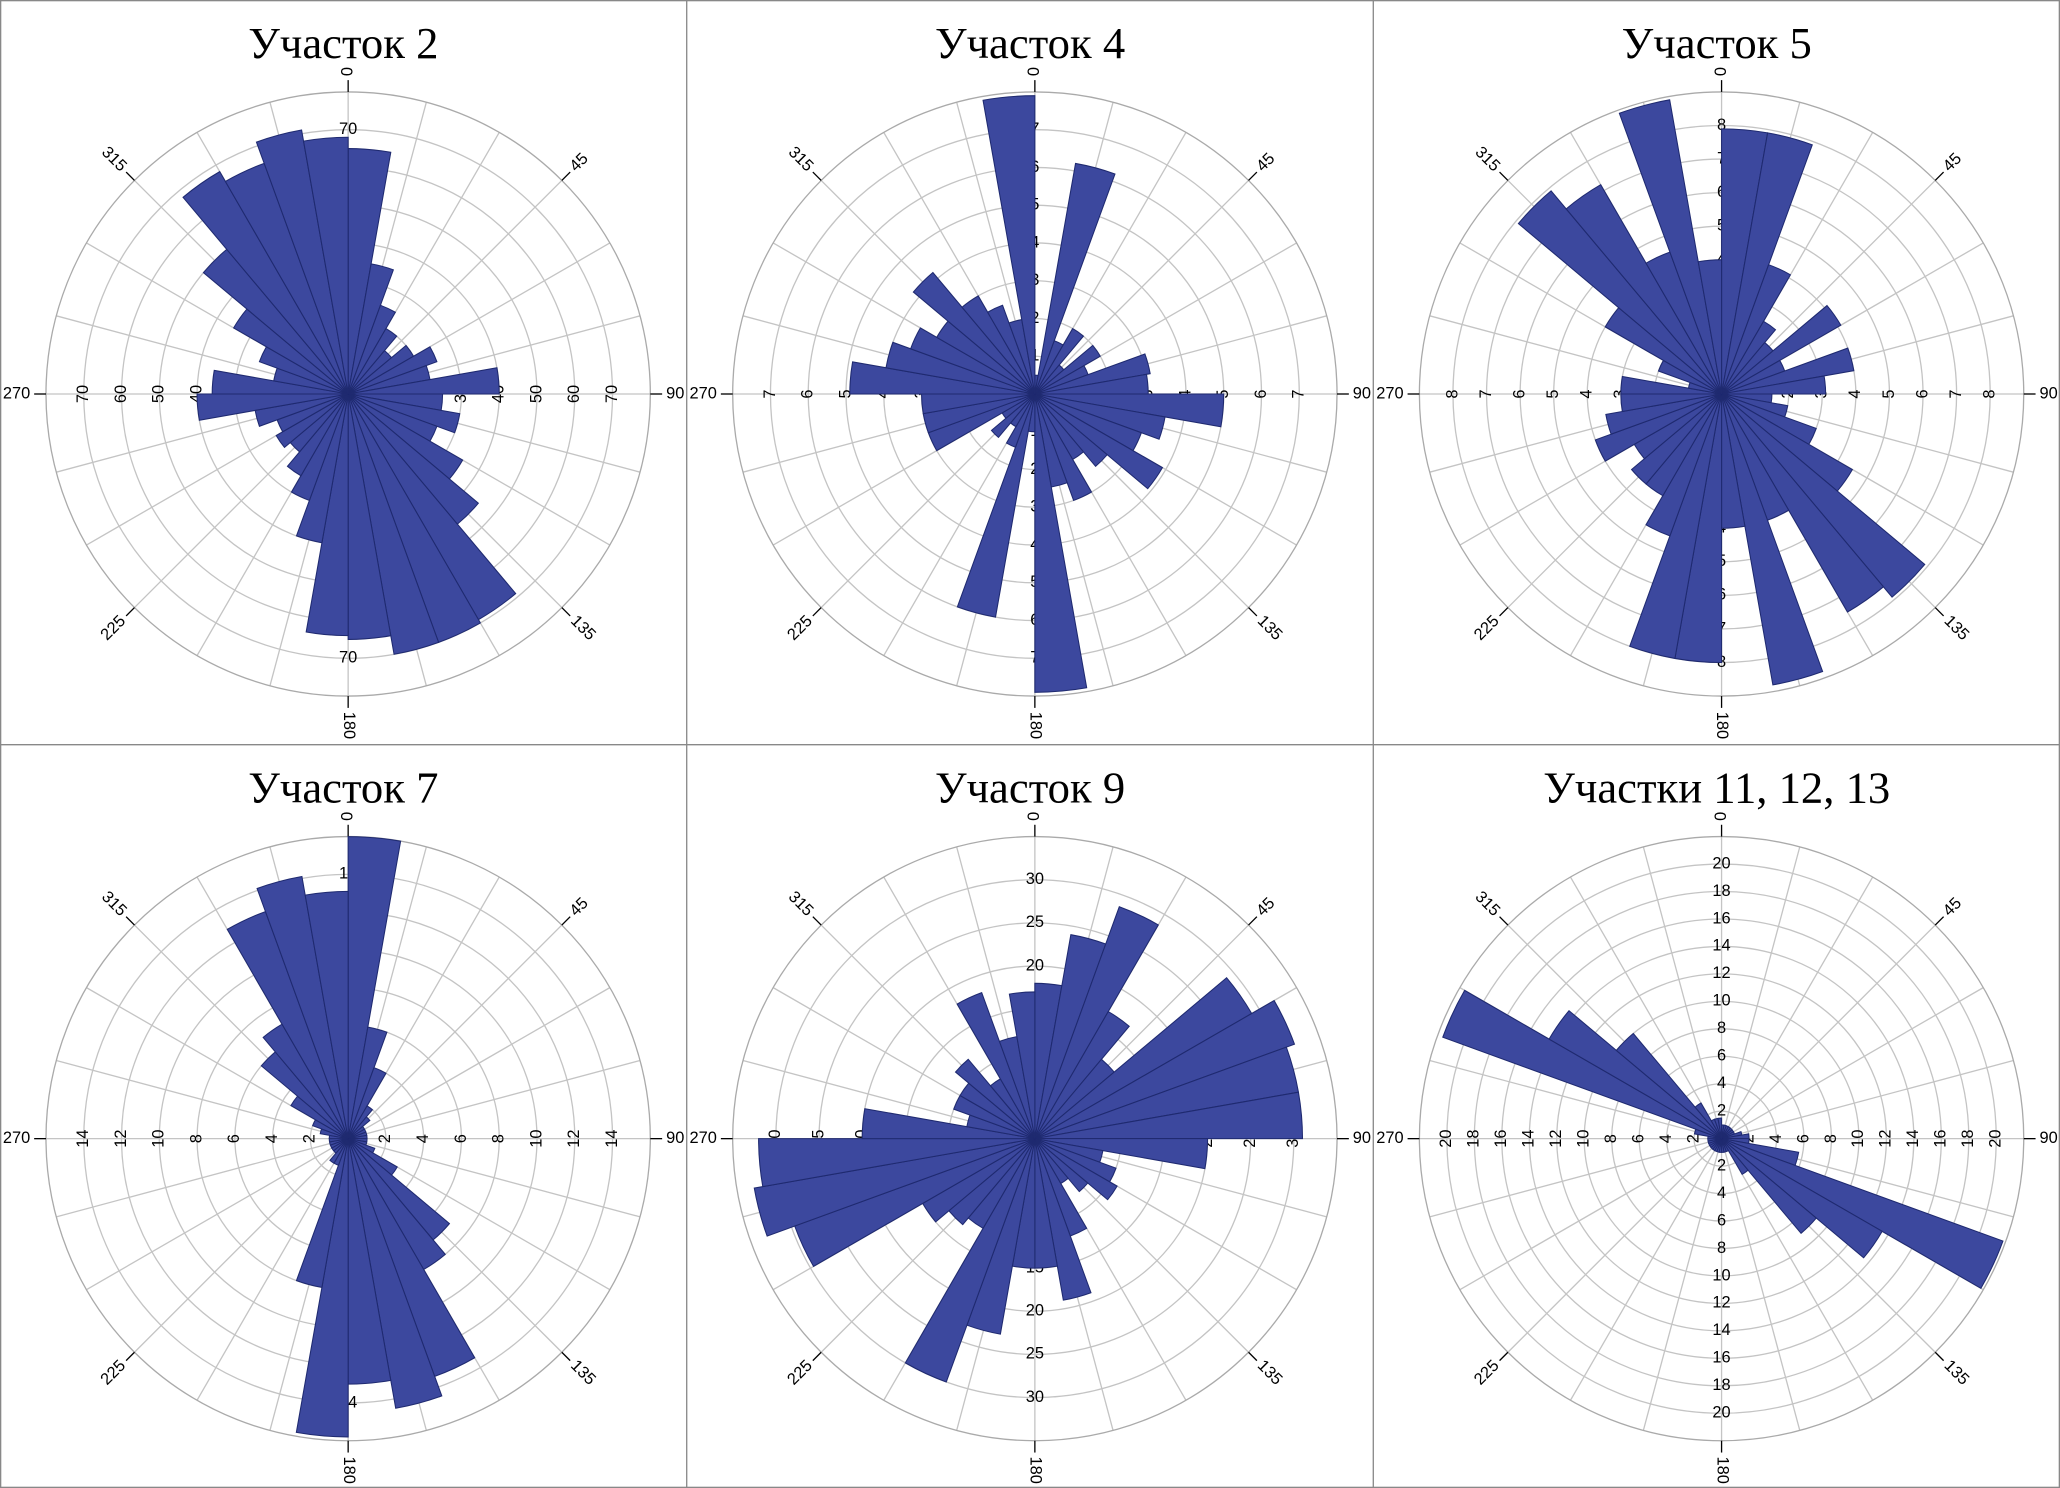  Describe the element at coordinates (1716, 787) in the screenshot. I see `chart-title: Участки 11, 12, 13` at that location.